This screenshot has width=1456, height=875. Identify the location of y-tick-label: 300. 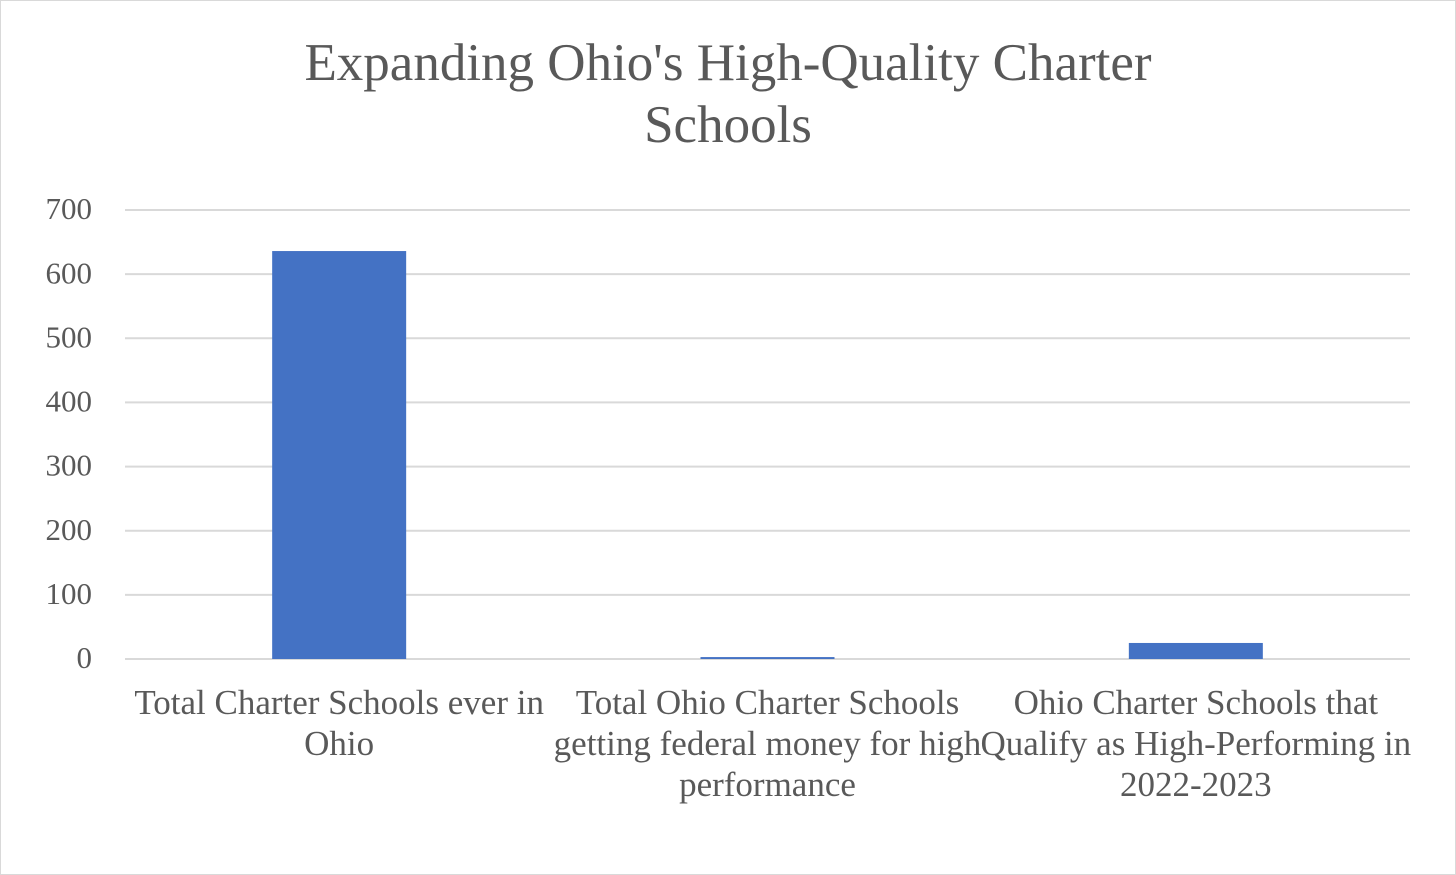
(69, 465).